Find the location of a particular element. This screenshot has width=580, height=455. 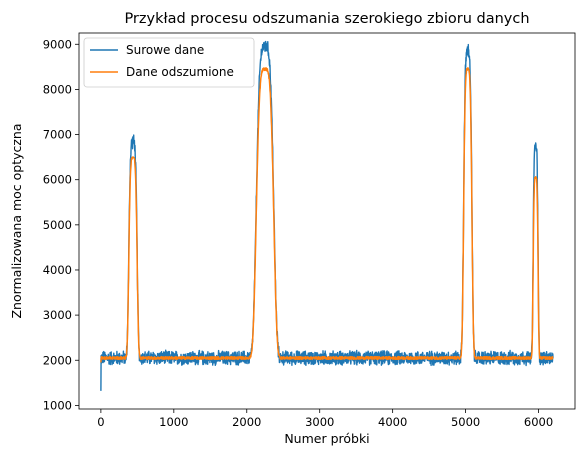

y-tick-label: 8000 is located at coordinates (57, 89).